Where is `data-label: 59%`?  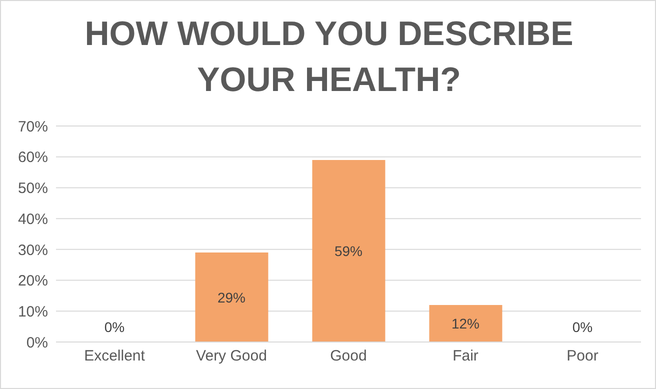 data-label: 59% is located at coordinates (348, 250).